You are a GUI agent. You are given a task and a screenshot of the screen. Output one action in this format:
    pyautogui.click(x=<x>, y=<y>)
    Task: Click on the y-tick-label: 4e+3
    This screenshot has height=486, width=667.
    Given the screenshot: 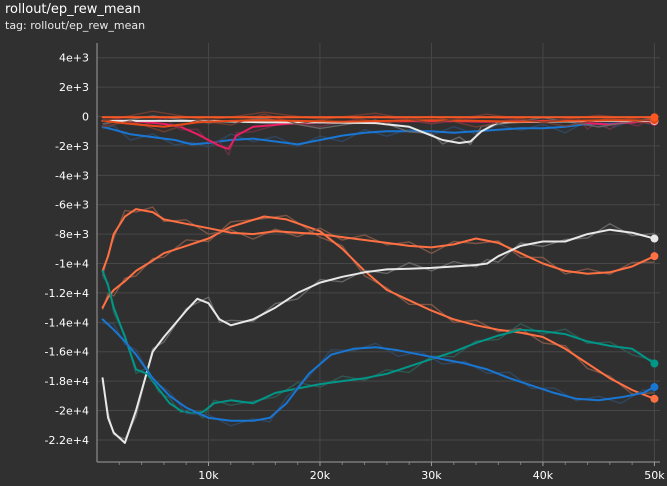 What is the action you would take?
    pyautogui.click(x=74, y=58)
    